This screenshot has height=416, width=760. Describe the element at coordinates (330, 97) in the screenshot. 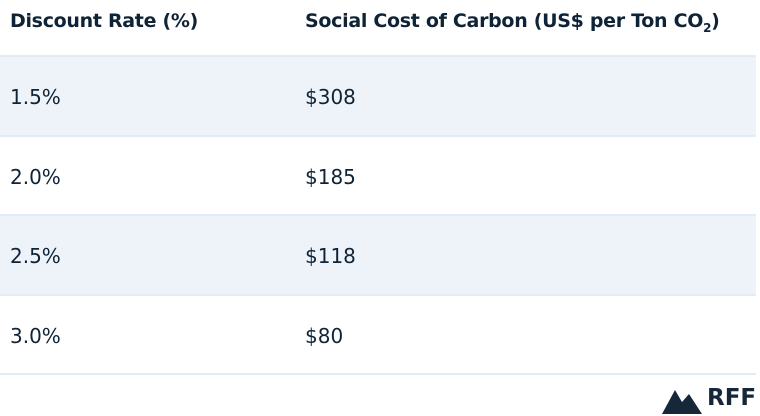

I see `table-cell: $308` at that location.